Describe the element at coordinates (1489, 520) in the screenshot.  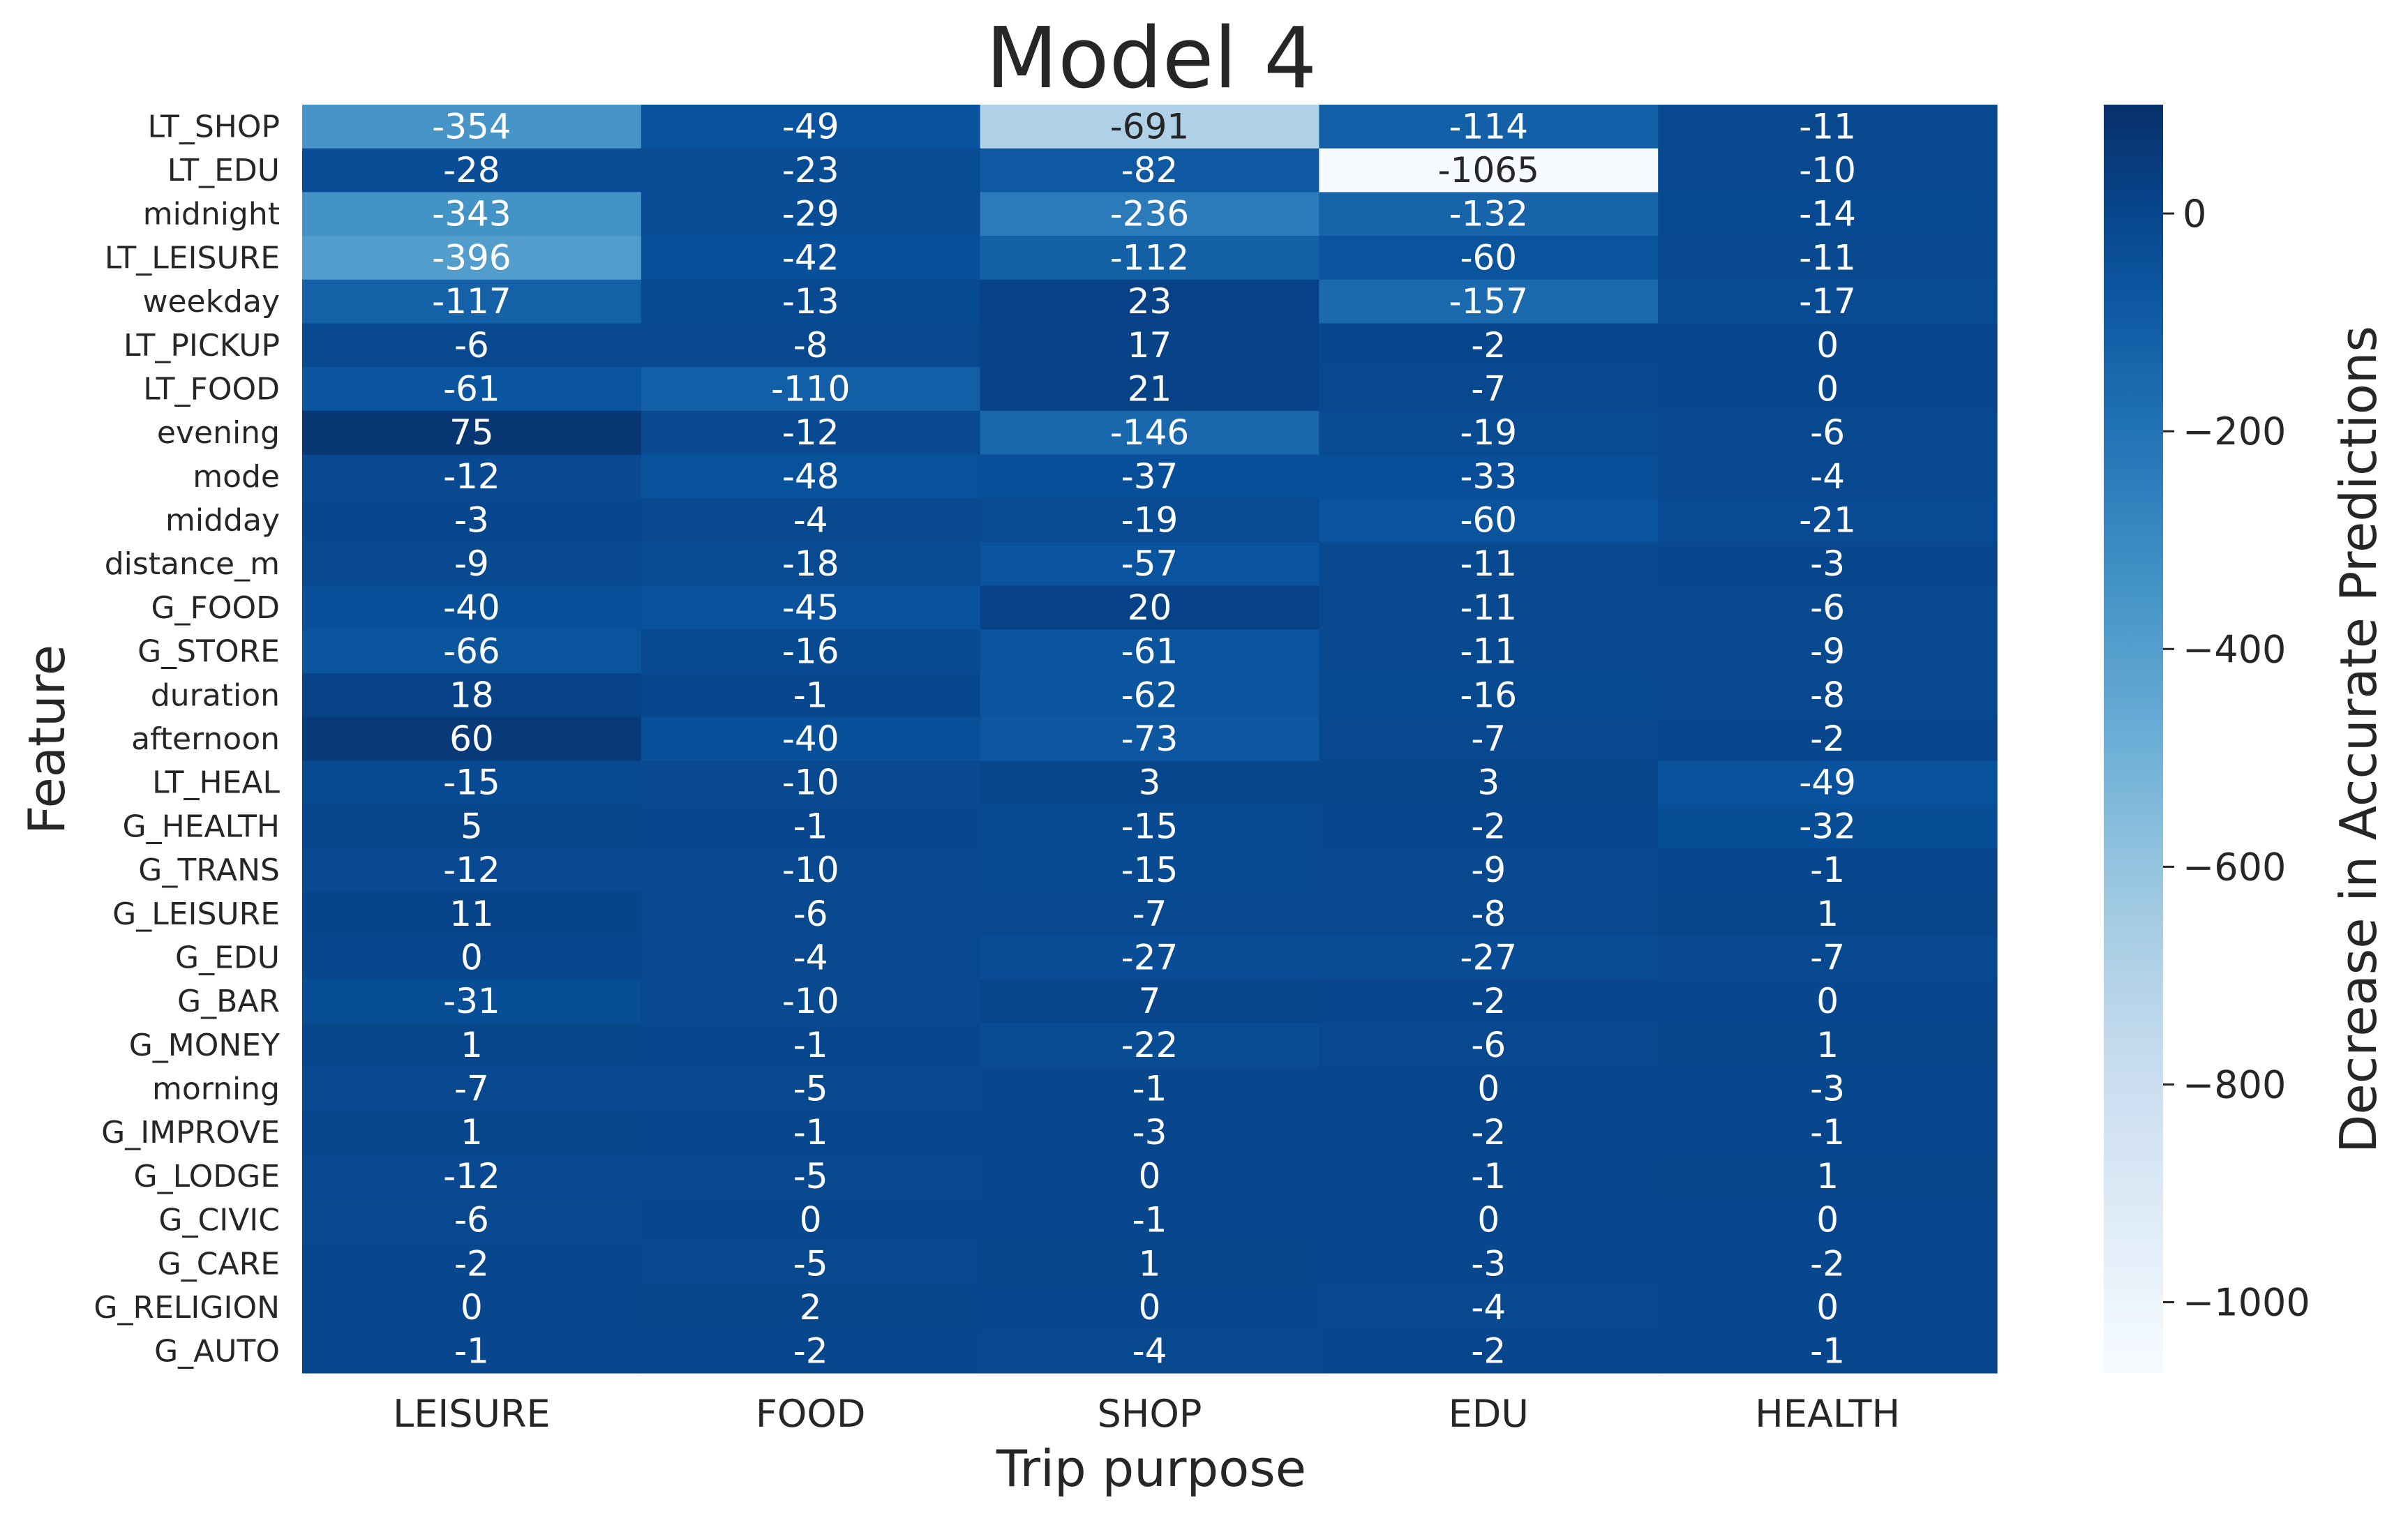
I see `cell-value-label: -60` at that location.